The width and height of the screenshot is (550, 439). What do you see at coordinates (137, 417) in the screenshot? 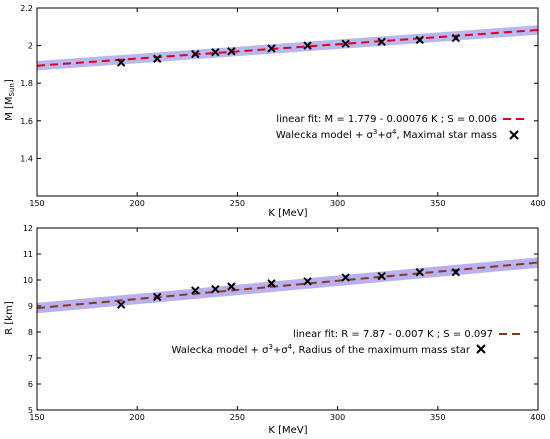
I see `radius-xtick-label: 200` at bounding box center [137, 417].